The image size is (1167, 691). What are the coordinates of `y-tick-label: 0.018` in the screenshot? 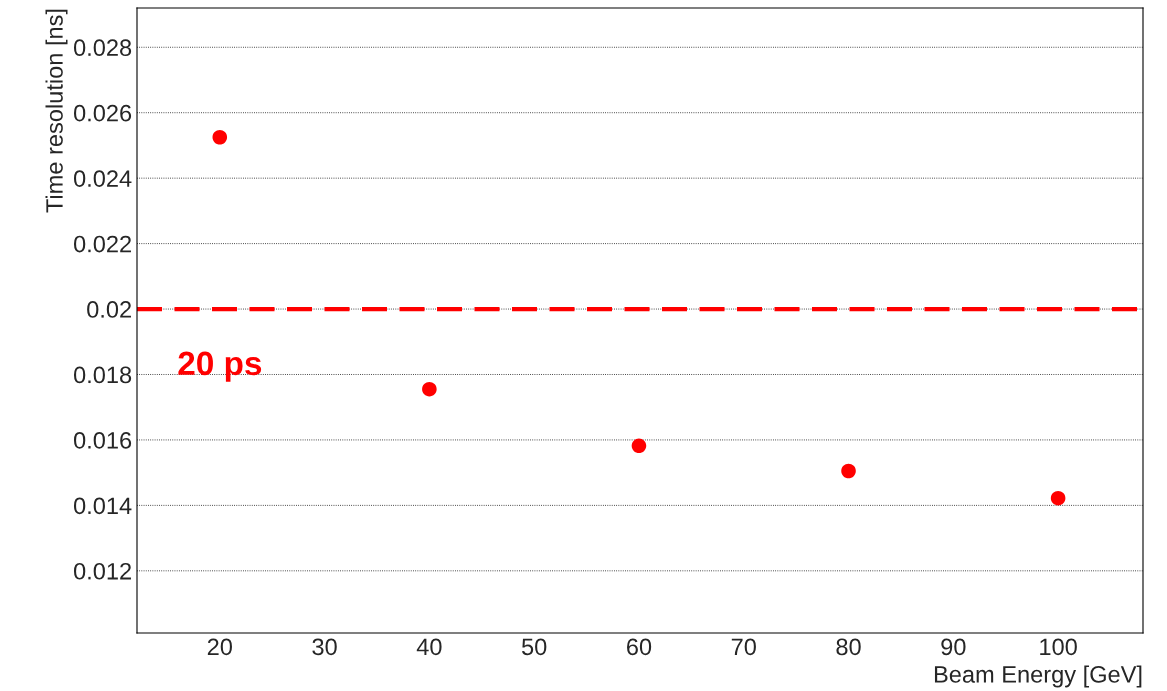 It's located at (102, 375).